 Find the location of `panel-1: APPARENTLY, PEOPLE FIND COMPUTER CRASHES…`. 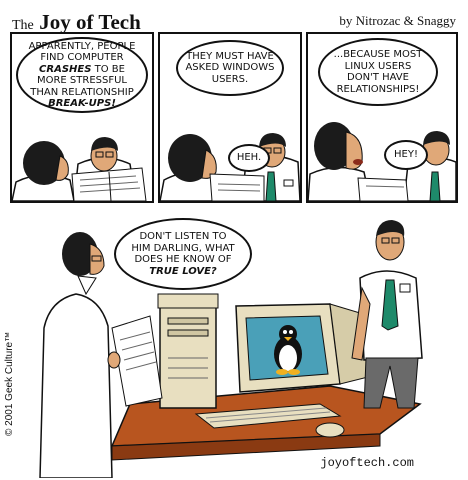

panel-1: APPARENTLY, PEOPLE FIND COMPUTER CRASHES… is located at coordinates (82, 117).